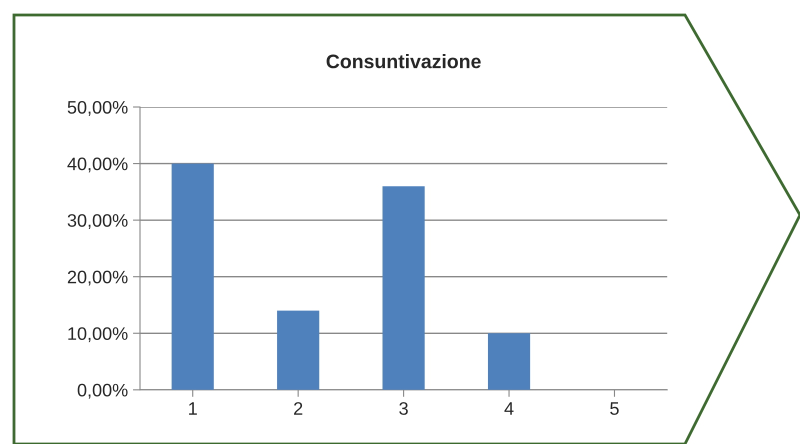 The height and width of the screenshot is (444, 800). Describe the element at coordinates (193, 408) in the screenshot. I see `x-tick-label: 1` at that location.